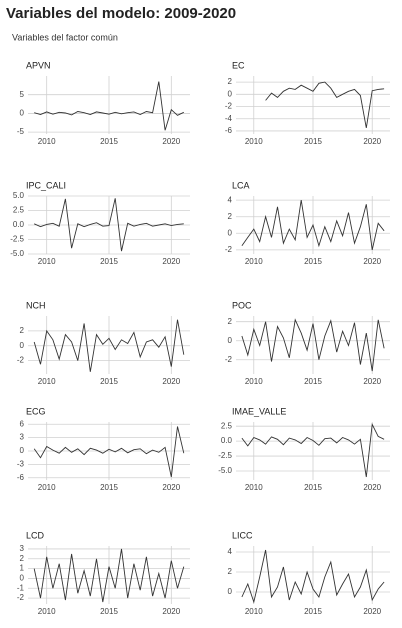 Image resolution: width=402 pixels, height=628 pixels. What do you see at coordinates (241, 185) in the screenshot?
I see `panel-title: LCA` at bounding box center [241, 185].